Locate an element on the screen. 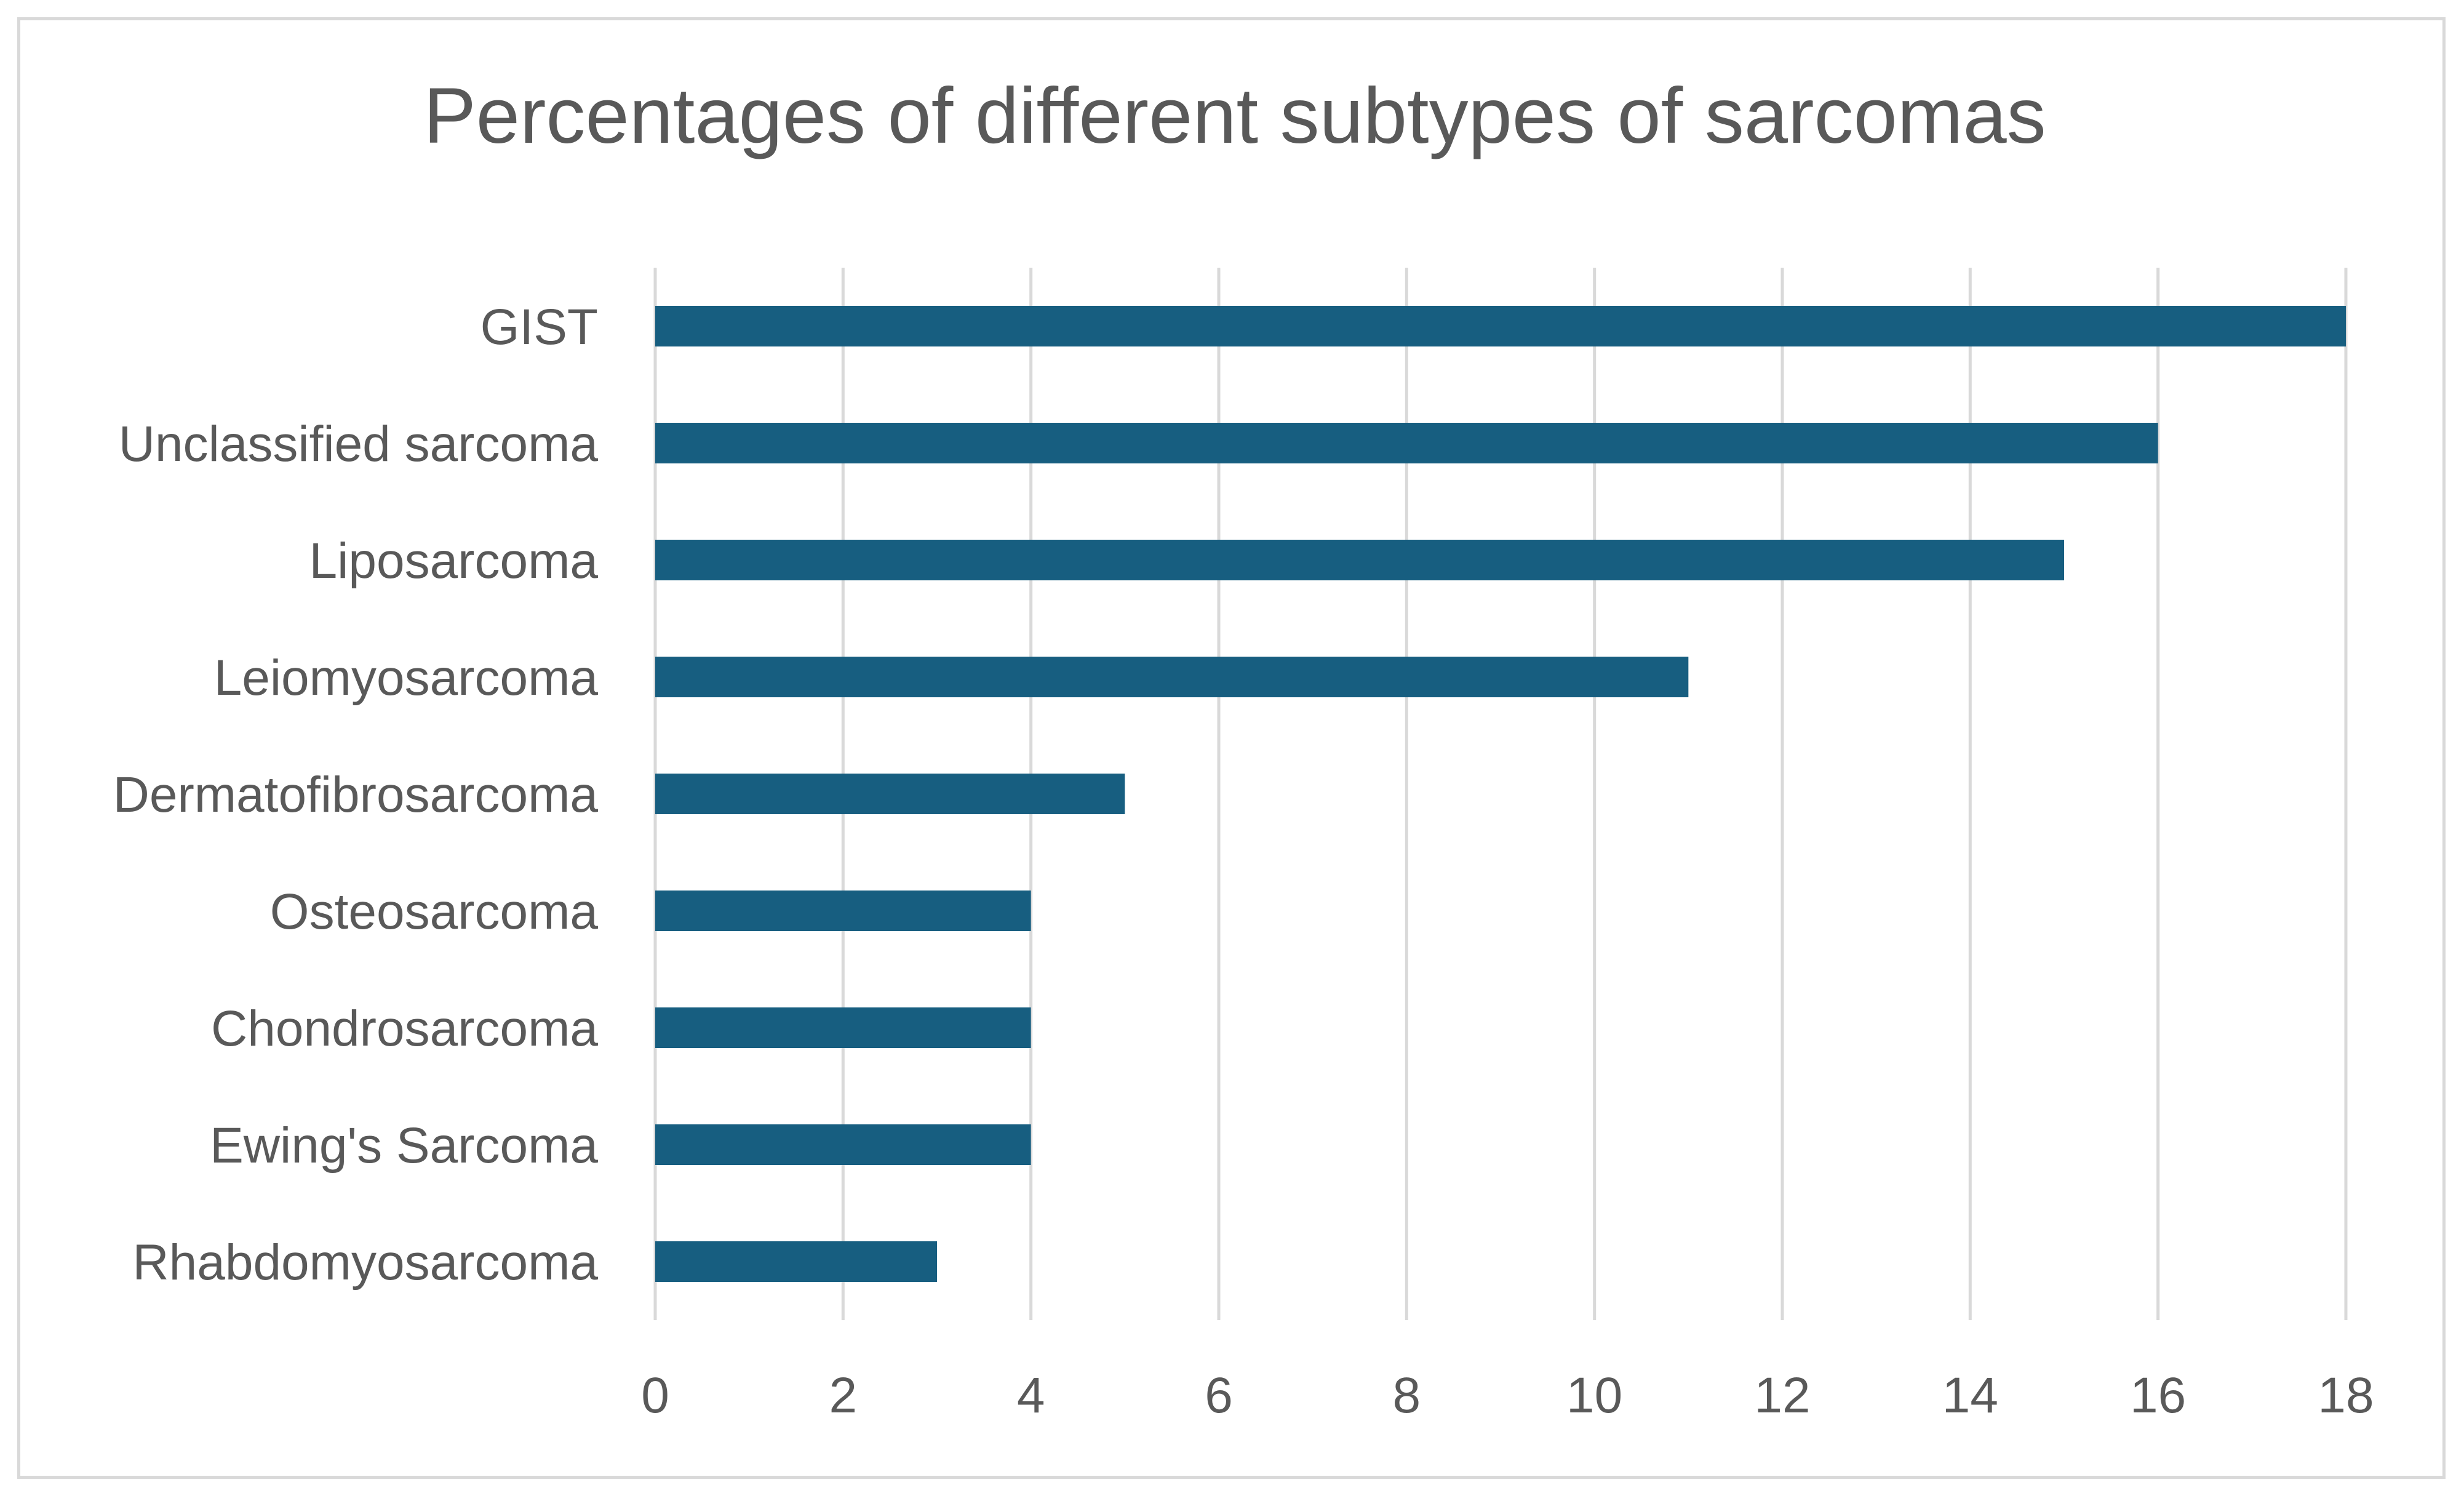 This screenshot has width=2464, height=1501. x-tick-label: 0 is located at coordinates (655, 1395).